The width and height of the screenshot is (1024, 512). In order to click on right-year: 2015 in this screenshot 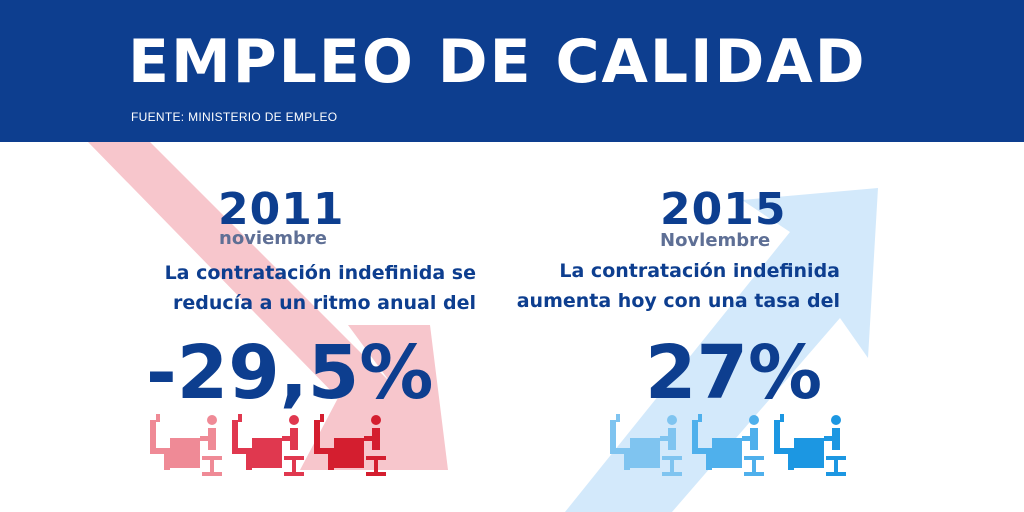, I will do `click(723, 209)`.